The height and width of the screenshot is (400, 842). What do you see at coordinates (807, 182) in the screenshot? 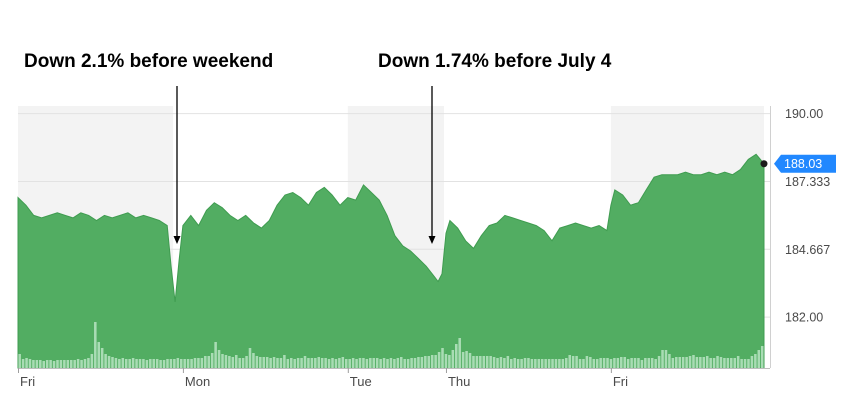
I see `y-tick-label: 187.333` at bounding box center [807, 182].